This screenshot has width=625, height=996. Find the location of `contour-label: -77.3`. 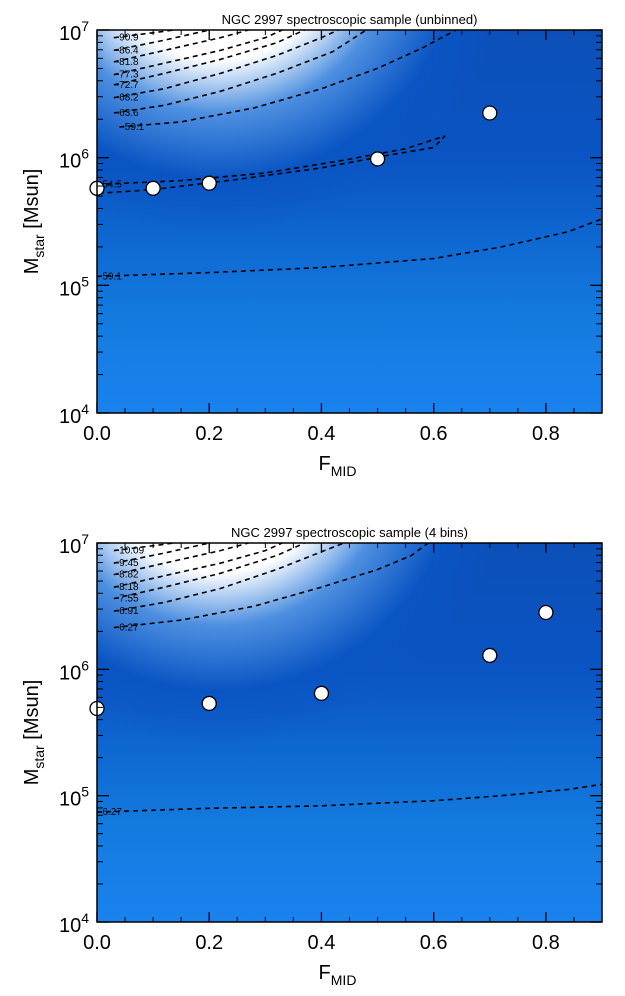

contour-label: -77.3 is located at coordinates (127, 75).